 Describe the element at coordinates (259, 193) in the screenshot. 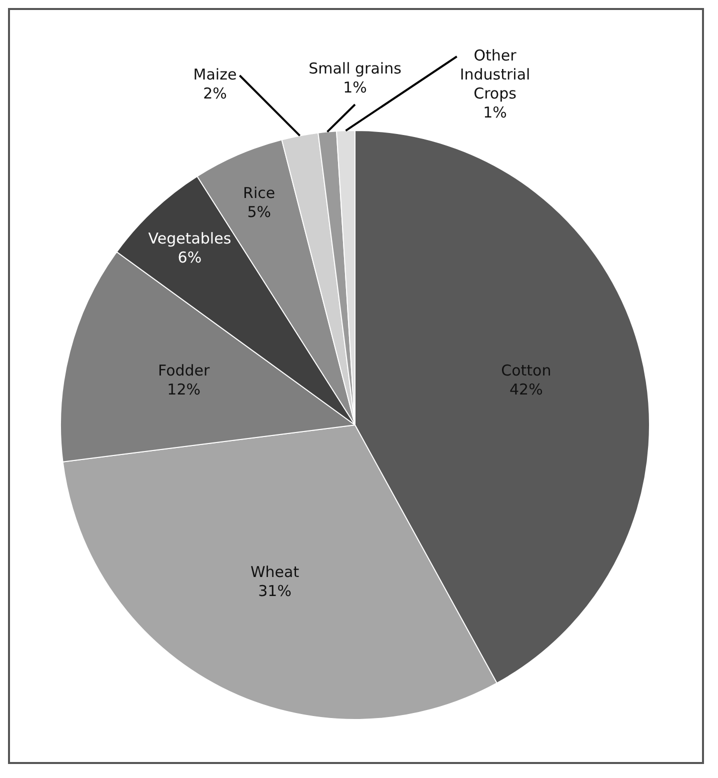

I see `slice-label: Rice` at that location.